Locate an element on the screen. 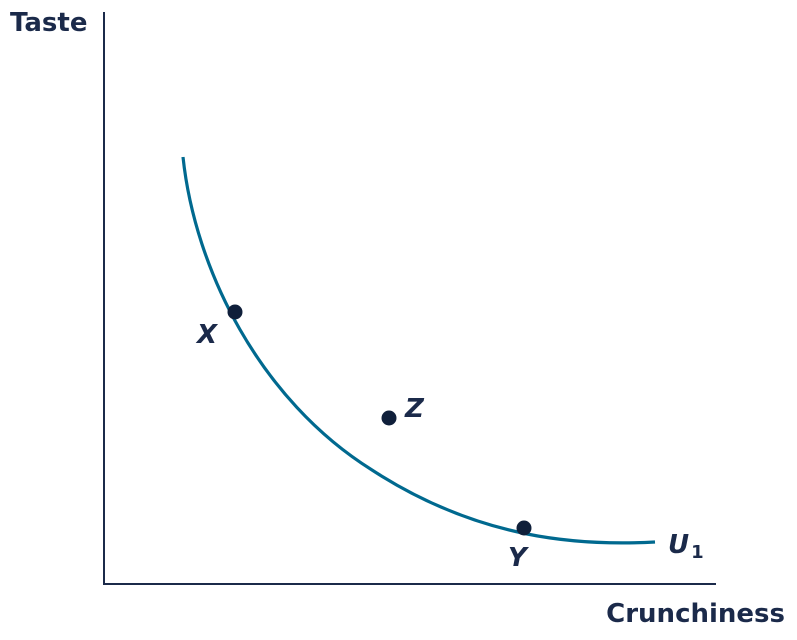  point-y-marker is located at coordinates (524, 528).